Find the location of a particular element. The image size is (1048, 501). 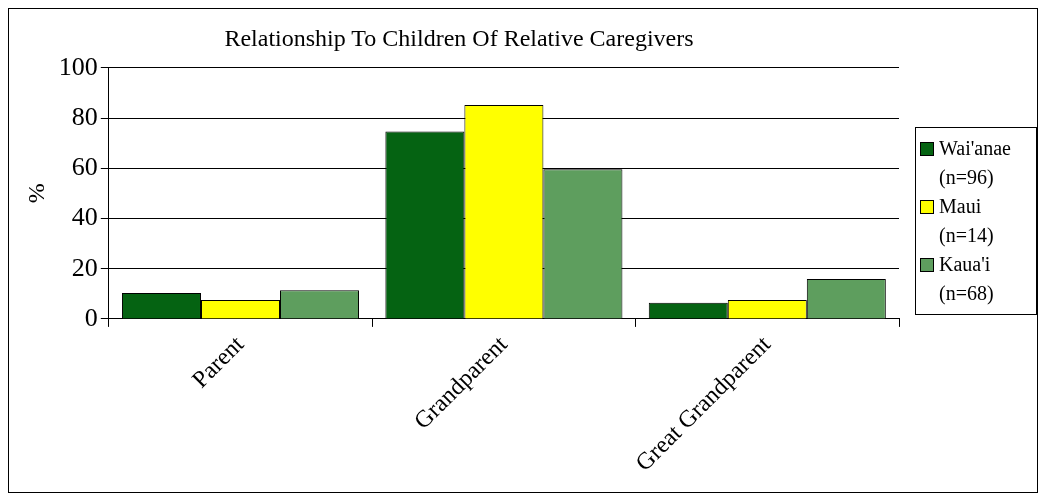

y-axis-title: % is located at coordinates (35, 193).